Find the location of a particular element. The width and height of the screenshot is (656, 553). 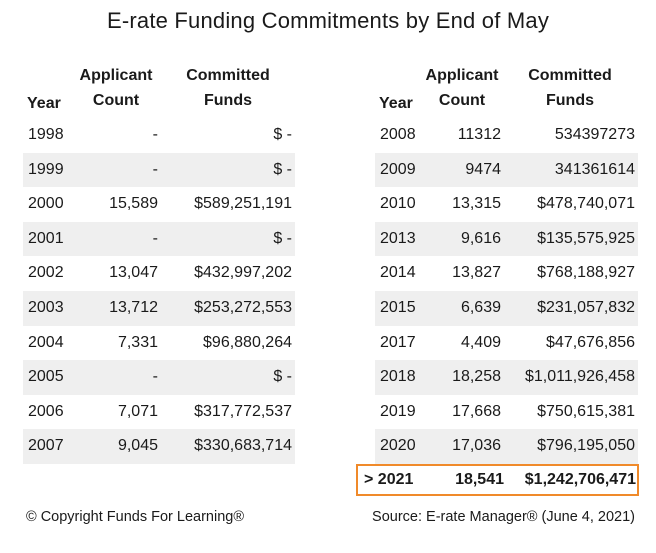

cell-committed-funds: $317,772,537 is located at coordinates (243, 411).